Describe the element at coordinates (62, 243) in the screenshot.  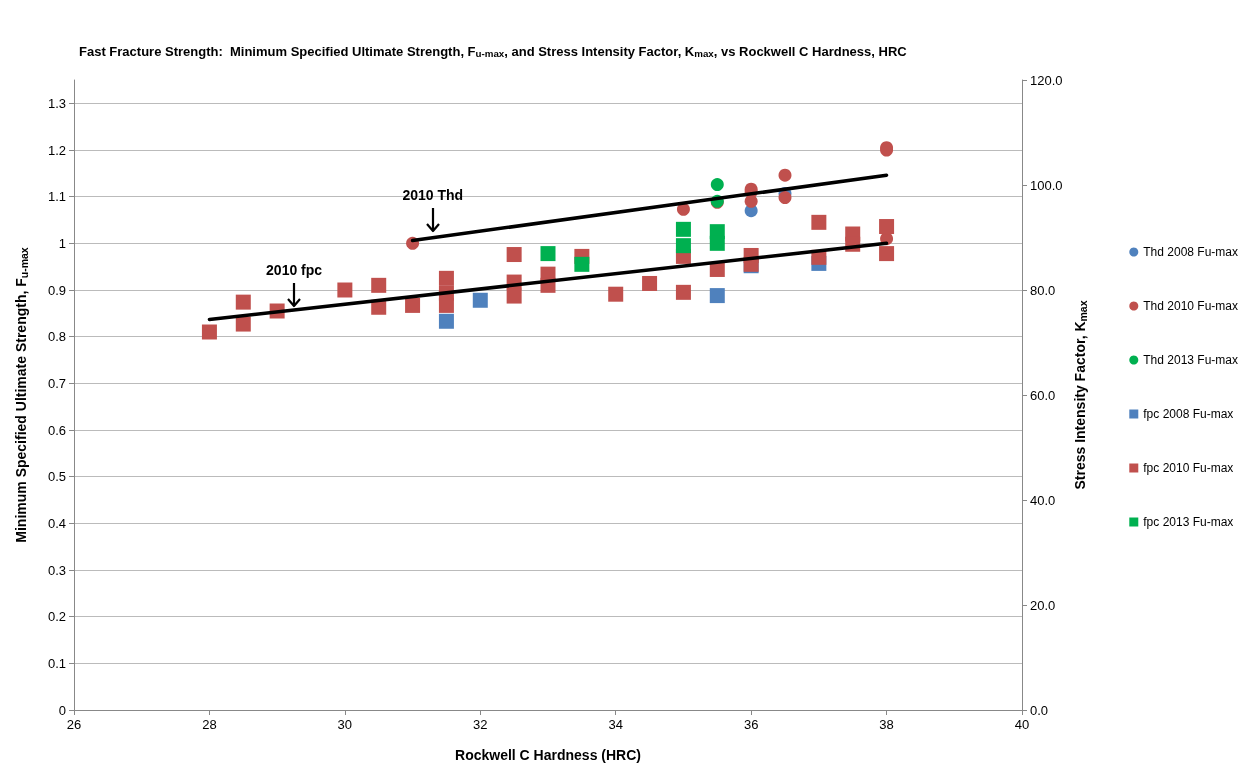
I see `y-tick-label: 1` at that location.